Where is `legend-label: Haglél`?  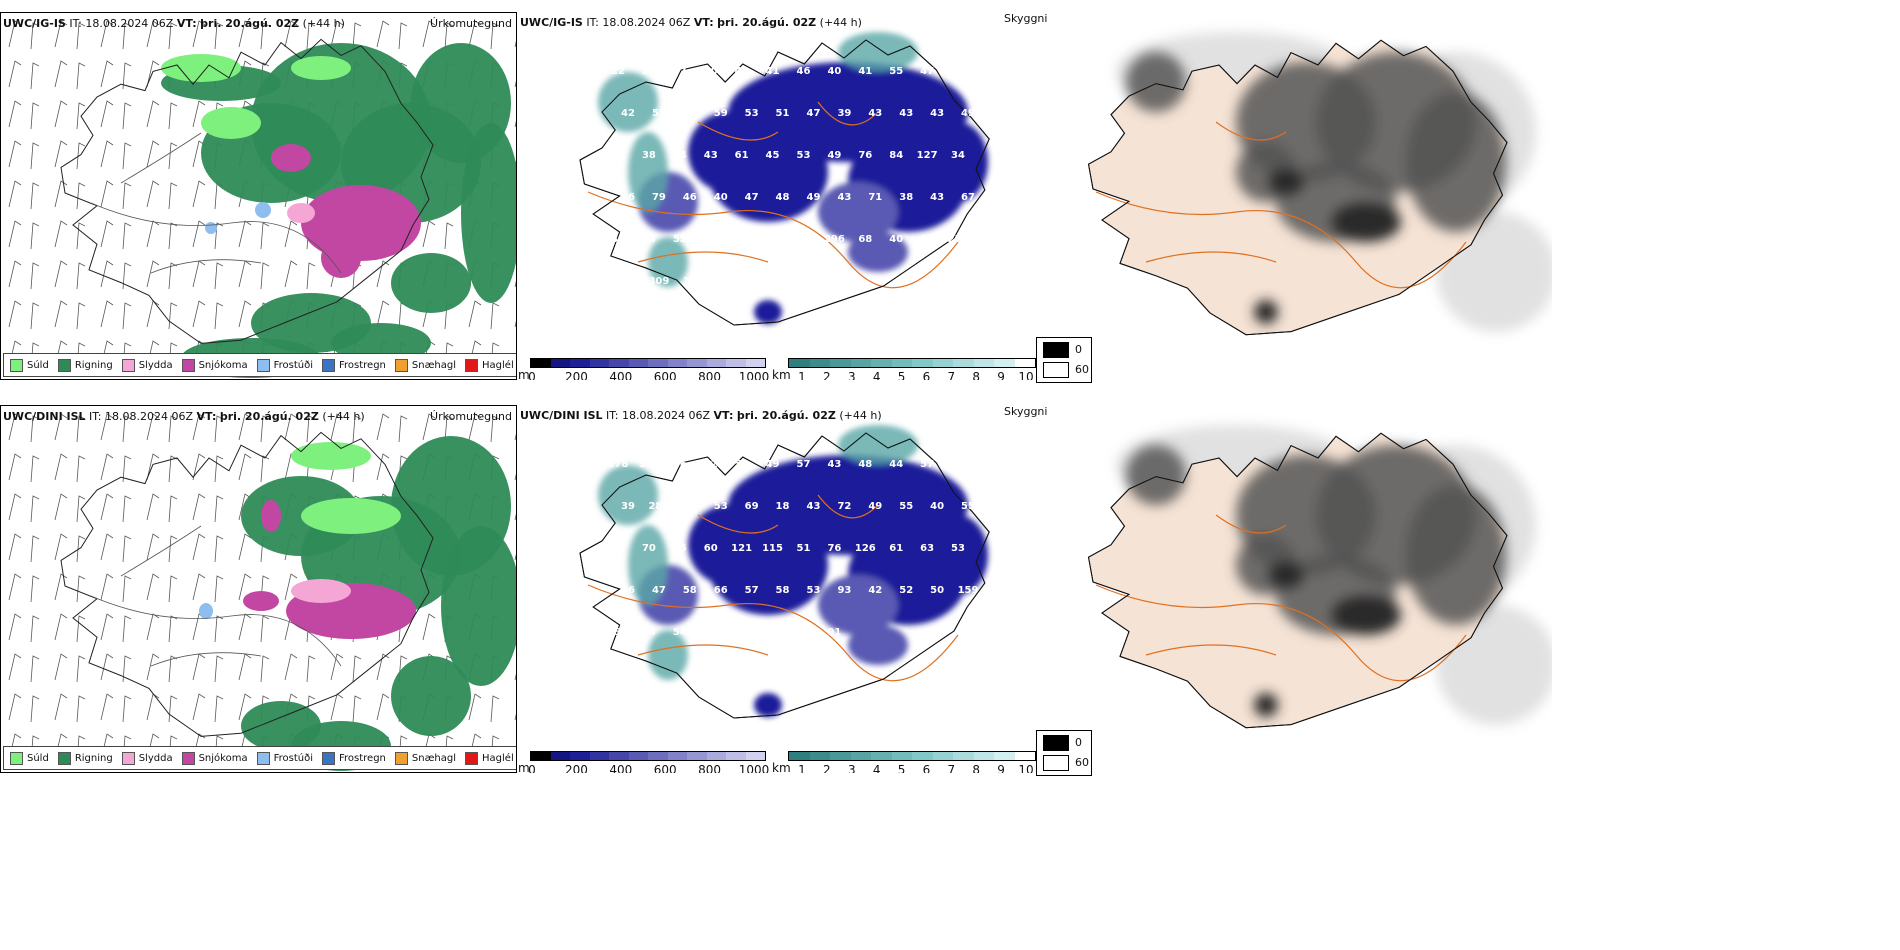
legend-label: Haglél is located at coordinates (498, 365).